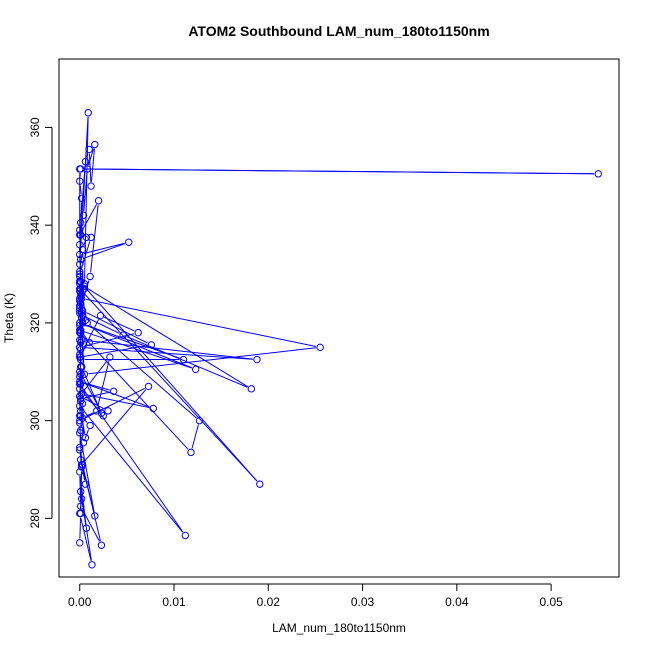  What do you see at coordinates (269, 602) in the screenshot?
I see `x-tick-label: 0.02` at bounding box center [269, 602].